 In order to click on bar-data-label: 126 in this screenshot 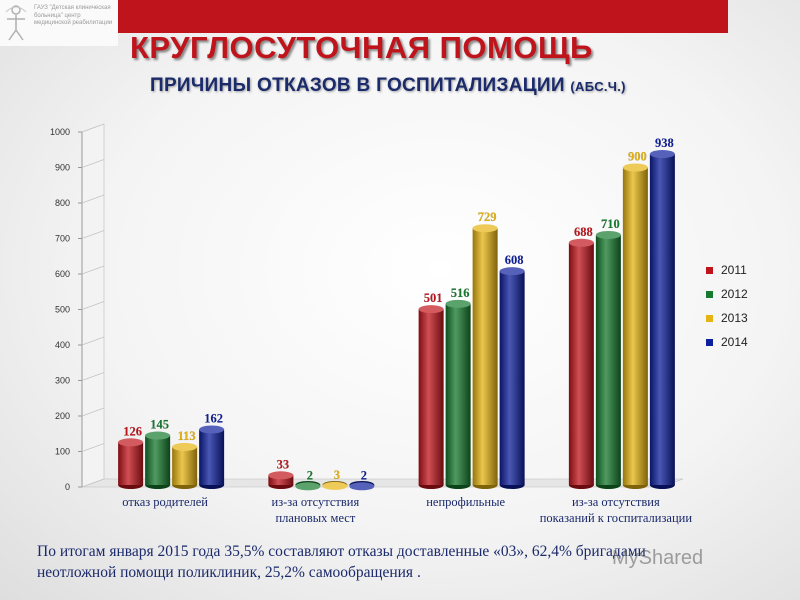, I will do `click(132, 431)`.